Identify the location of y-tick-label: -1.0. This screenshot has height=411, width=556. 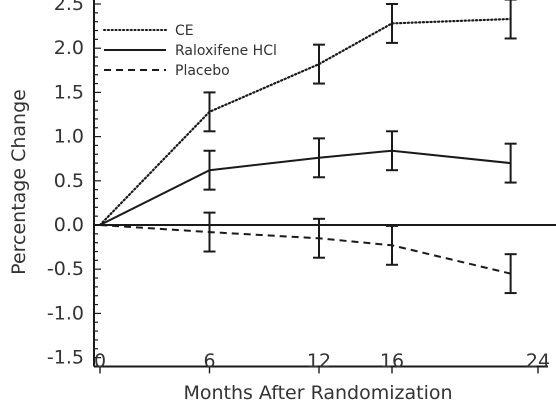
(65, 313).